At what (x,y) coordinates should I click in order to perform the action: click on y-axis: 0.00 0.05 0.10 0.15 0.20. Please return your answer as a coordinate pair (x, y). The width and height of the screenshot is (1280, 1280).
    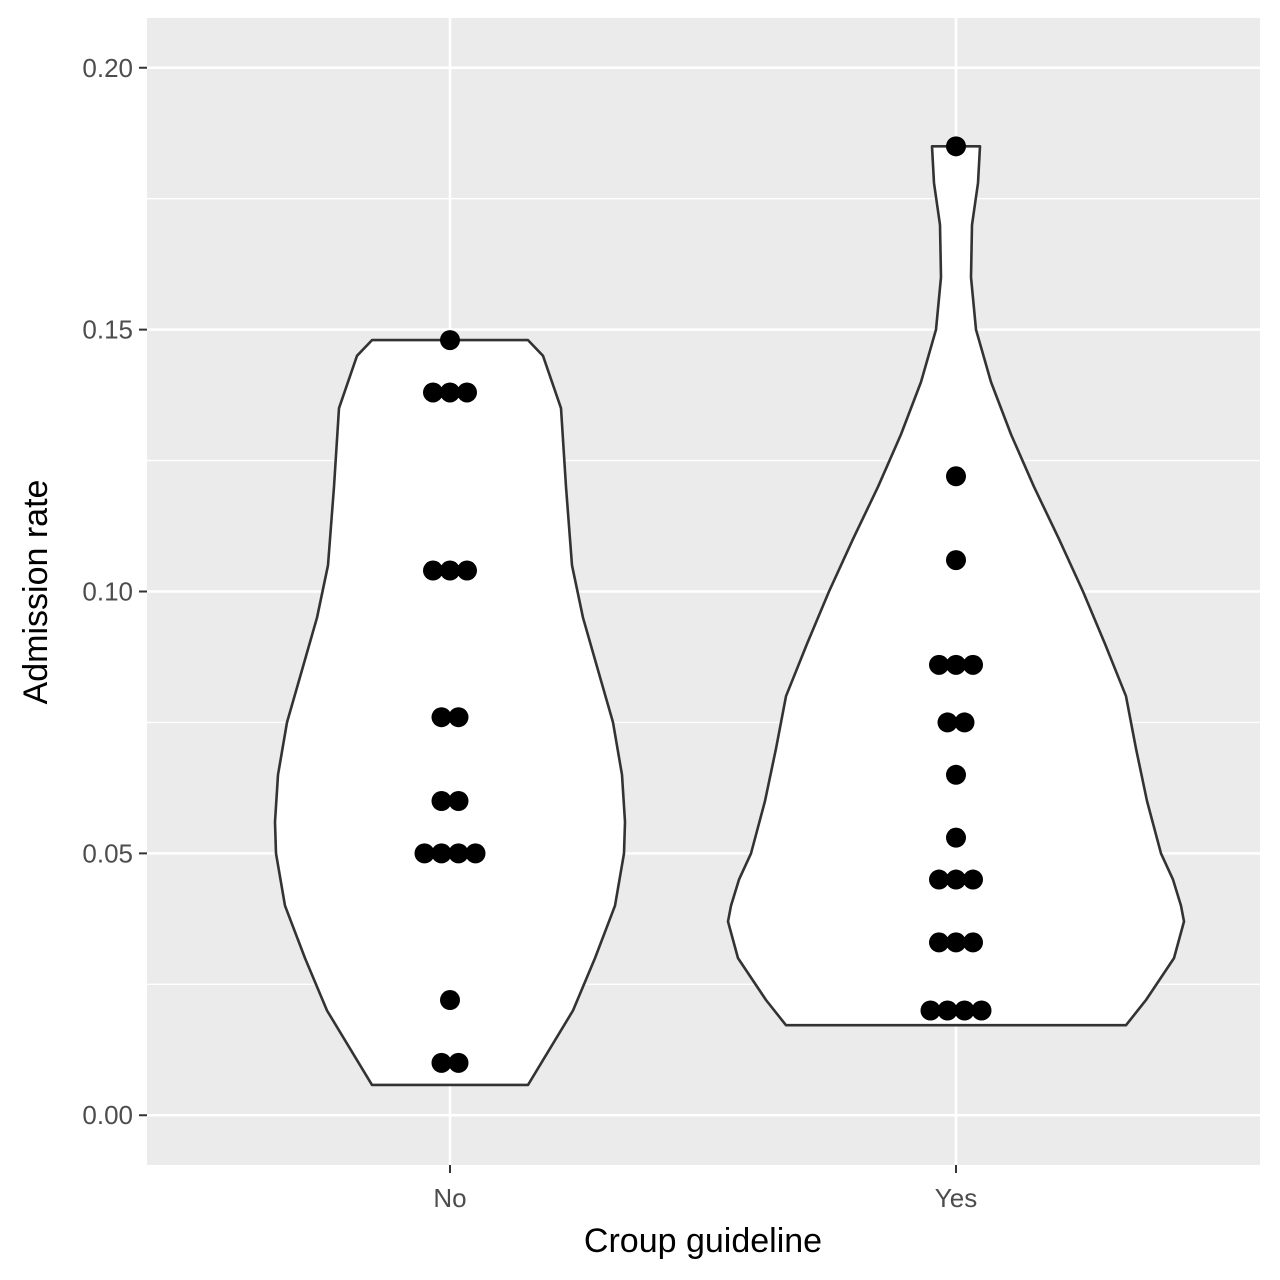
    Looking at the image, I should click on (114, 591).